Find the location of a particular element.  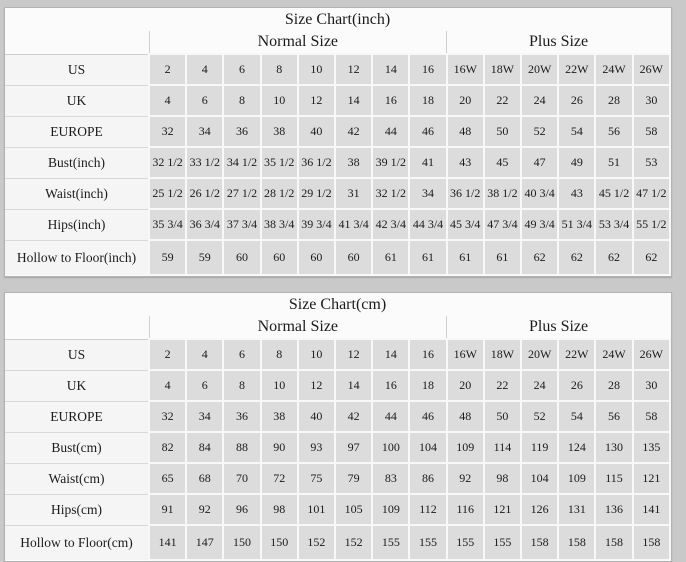

size-cell: 30 is located at coordinates (651, 100).